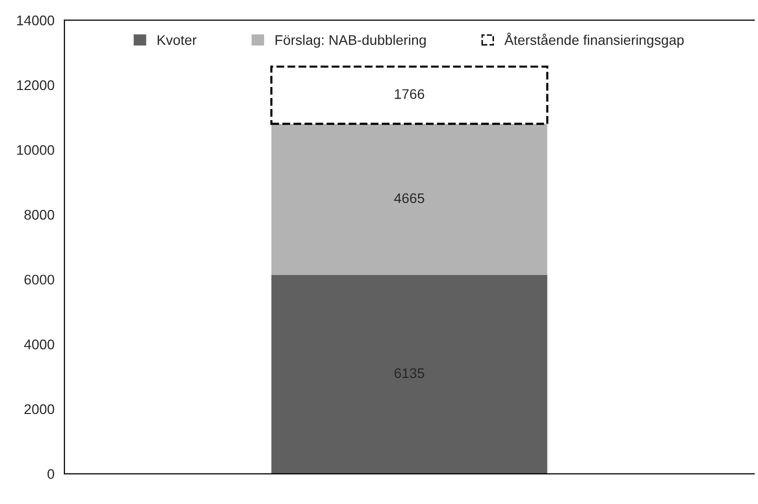 Image resolution: width=758 pixels, height=504 pixels. What do you see at coordinates (39, 344) in the screenshot?
I see `y-tick-label: 4000` at bounding box center [39, 344].